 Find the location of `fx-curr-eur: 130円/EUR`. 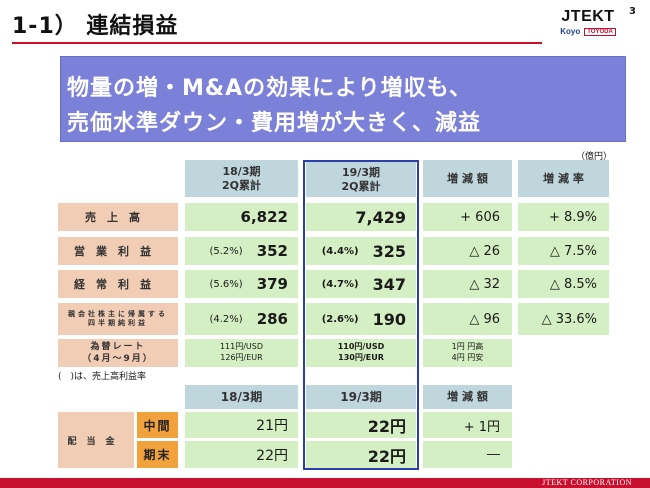

fx-curr-eur: 130円/EUR is located at coordinates (361, 357).